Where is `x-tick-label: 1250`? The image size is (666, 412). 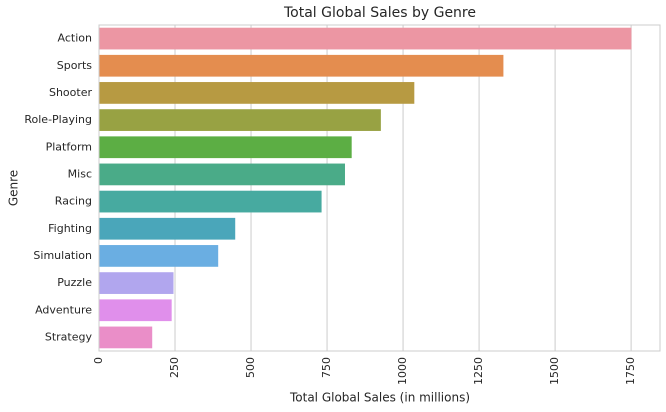 x-tick-label: 1250 is located at coordinates (478, 371).